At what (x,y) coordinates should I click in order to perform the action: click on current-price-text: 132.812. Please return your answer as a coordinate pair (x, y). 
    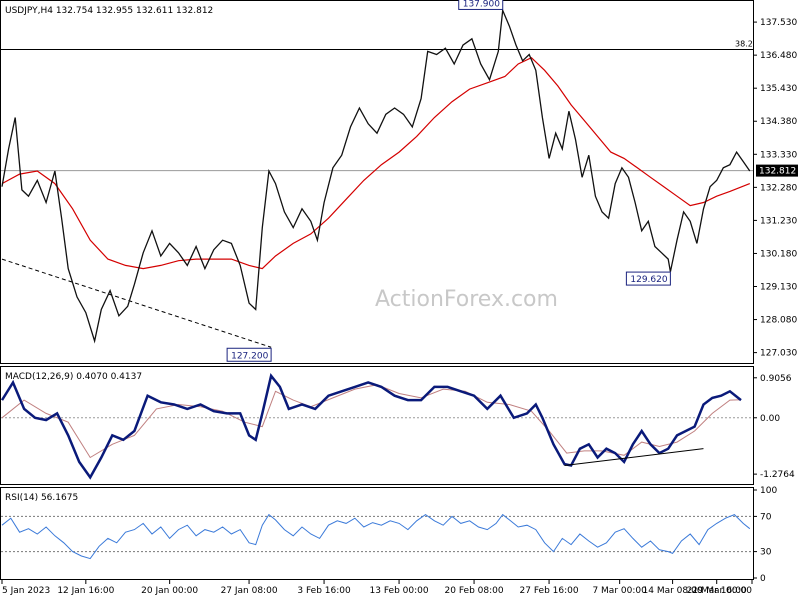
    Looking at the image, I should click on (777, 172).